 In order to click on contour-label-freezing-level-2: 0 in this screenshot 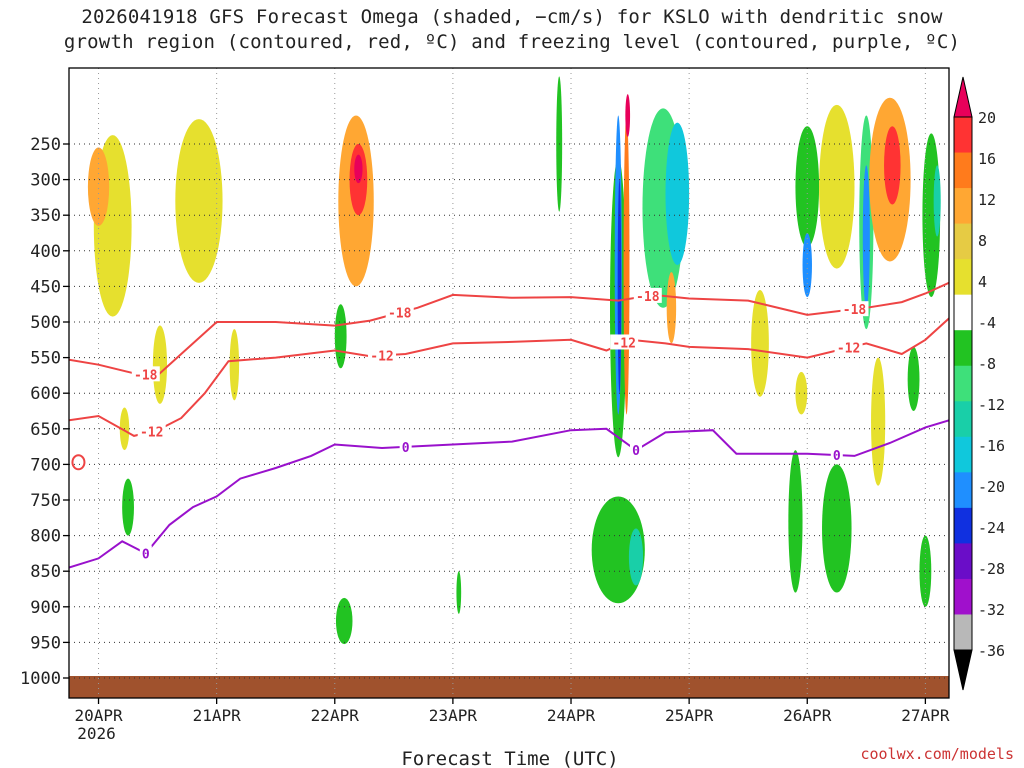, I will do `click(636, 451)`.